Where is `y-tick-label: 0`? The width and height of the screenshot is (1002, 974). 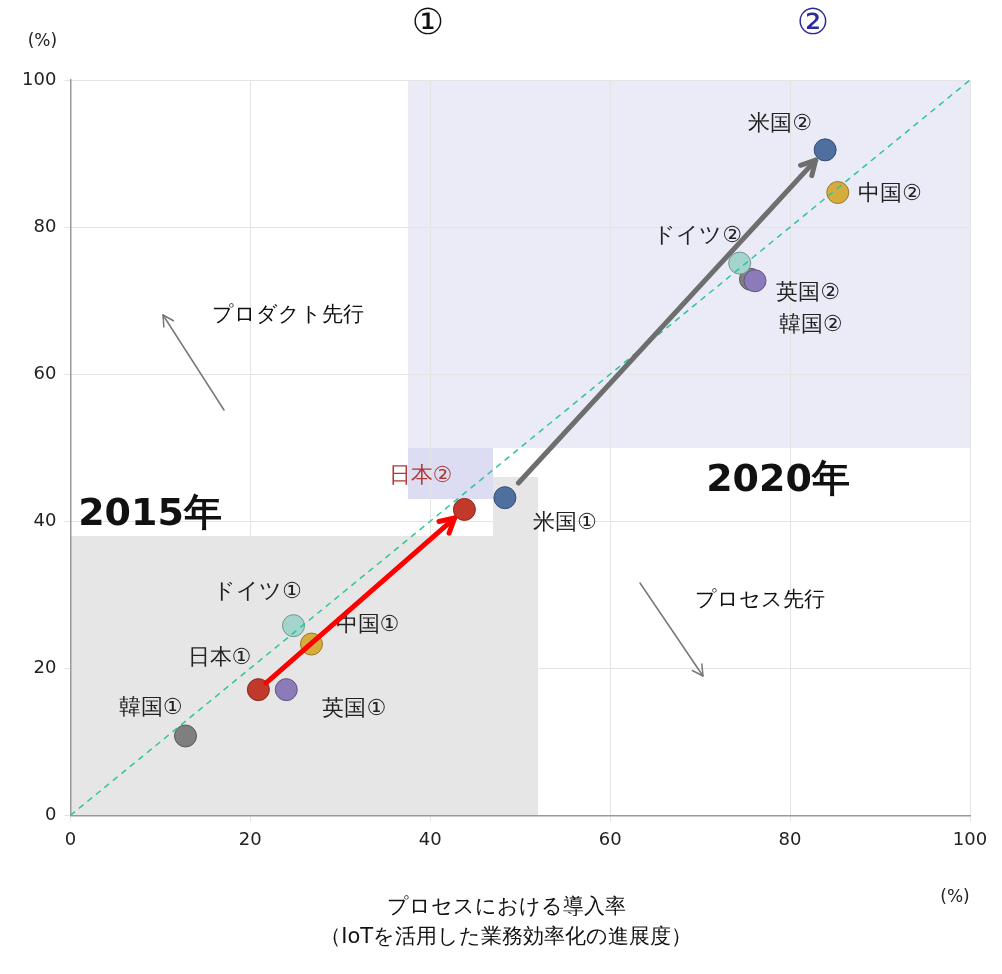 y-tick-label: 0 is located at coordinates (50, 814).